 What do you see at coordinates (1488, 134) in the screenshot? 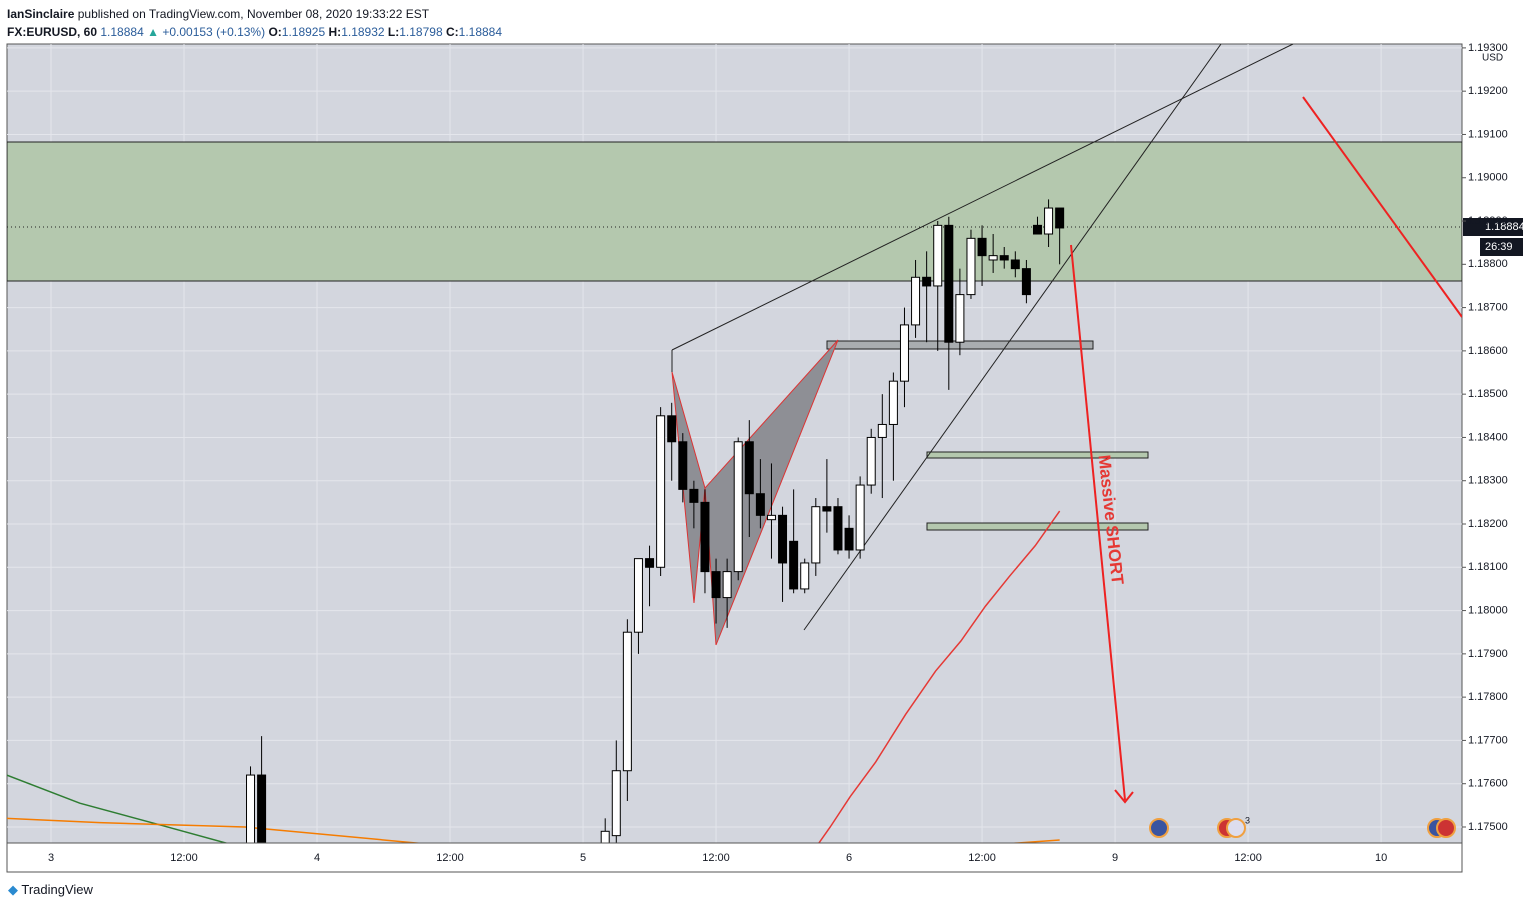
I see `y-tick-label: 1.19100` at bounding box center [1488, 134].